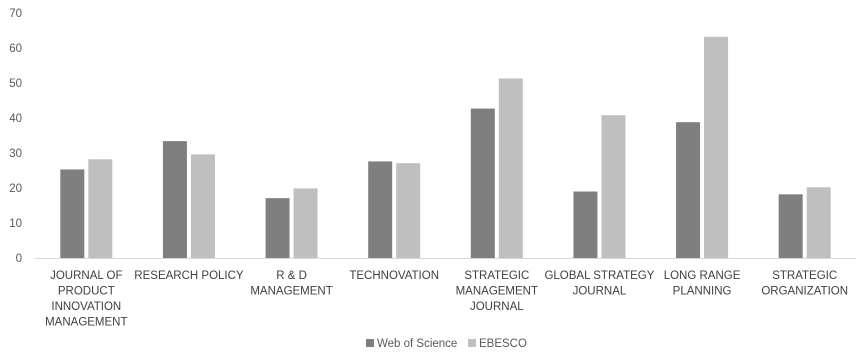 Image resolution: width=856 pixels, height=354 pixels. I want to click on x-tick-label: RESEARCH POLICY, so click(189, 276).